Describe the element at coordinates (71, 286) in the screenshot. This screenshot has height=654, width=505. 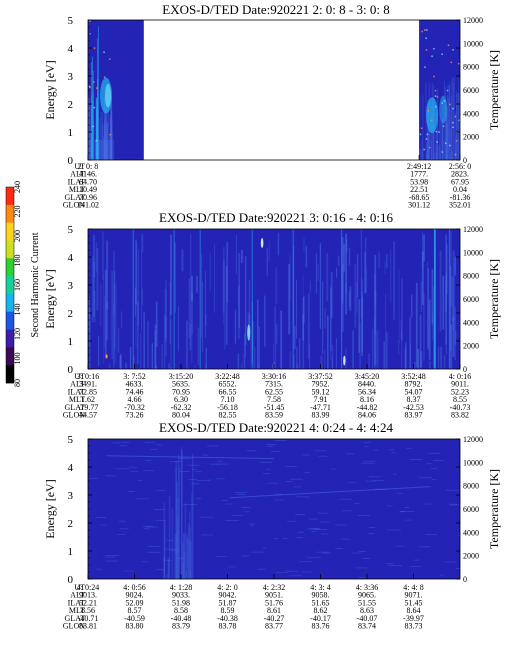
I see `y-tick-label: 3` at that location.